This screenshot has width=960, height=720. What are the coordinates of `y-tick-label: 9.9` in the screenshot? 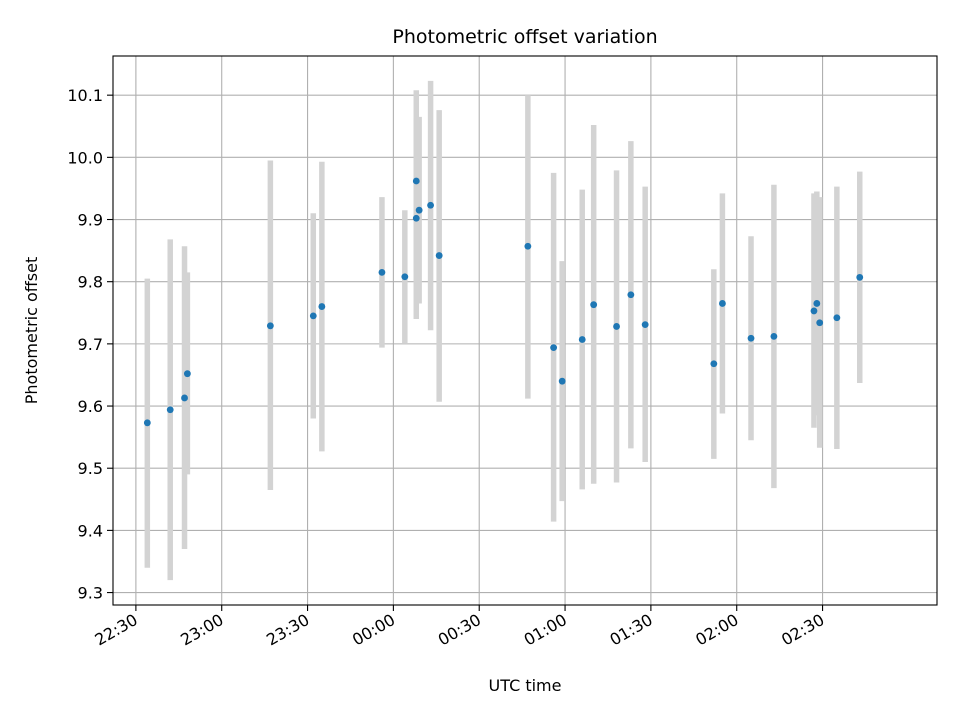 It's located at (90, 220).